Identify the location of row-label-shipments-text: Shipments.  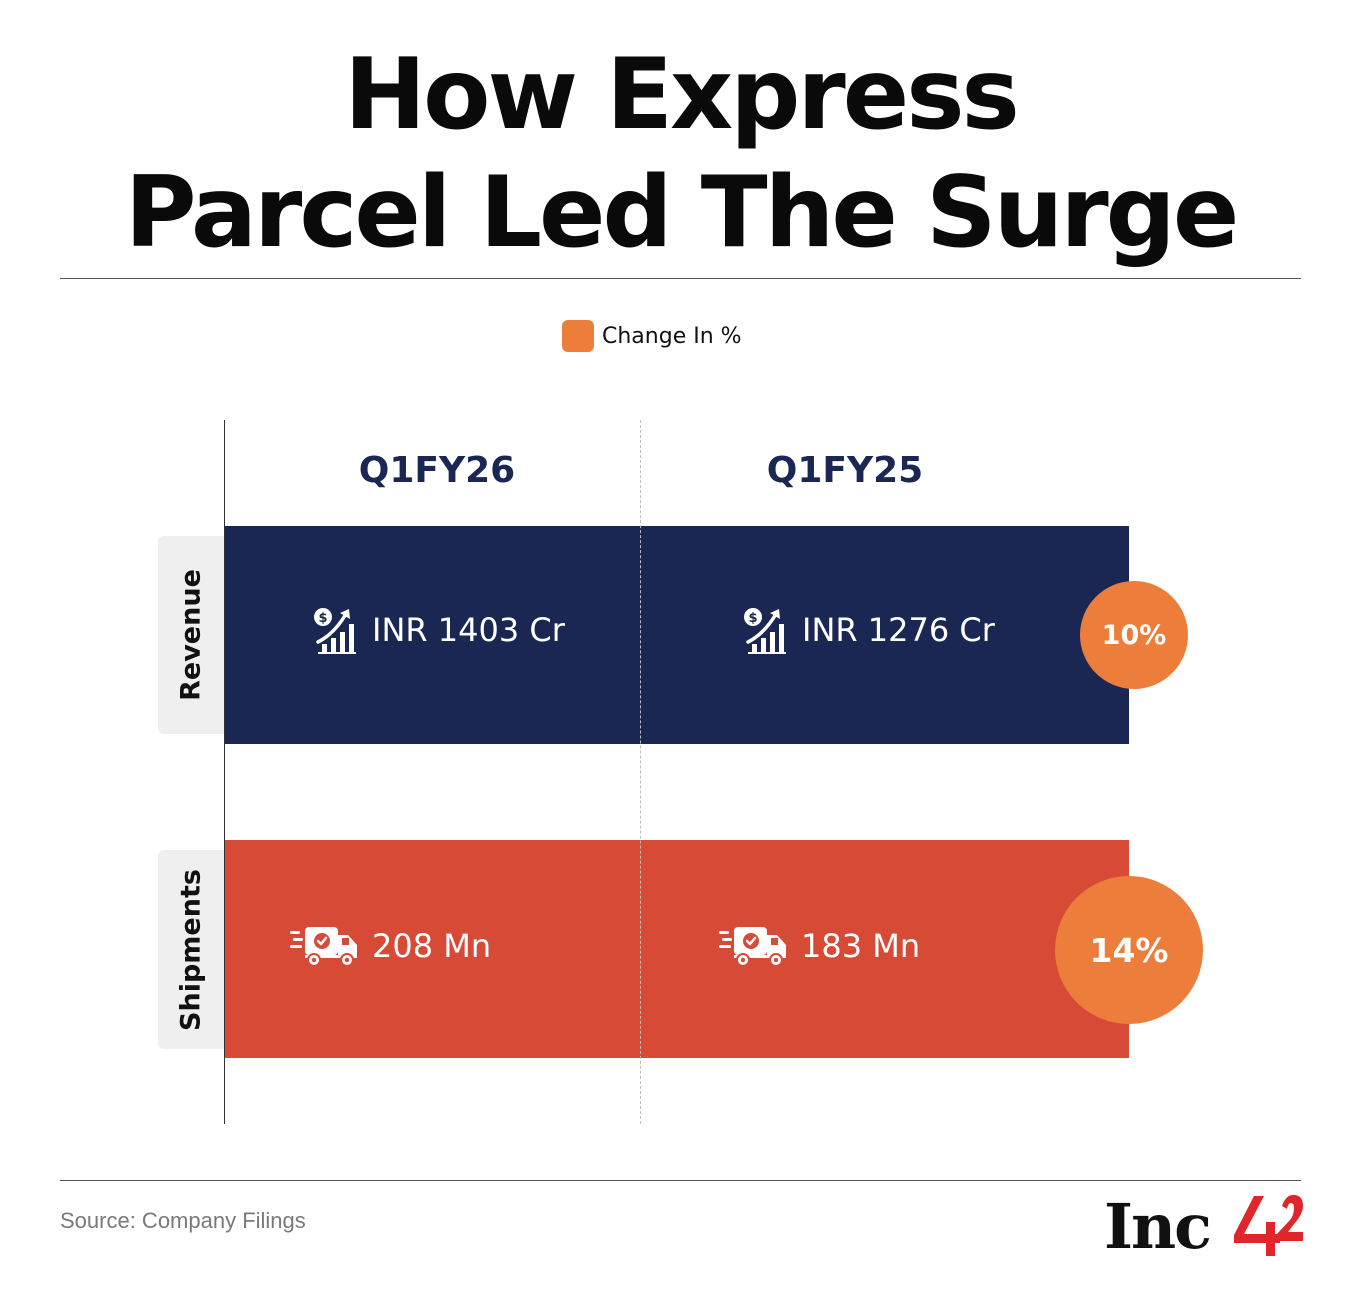
(191, 949).